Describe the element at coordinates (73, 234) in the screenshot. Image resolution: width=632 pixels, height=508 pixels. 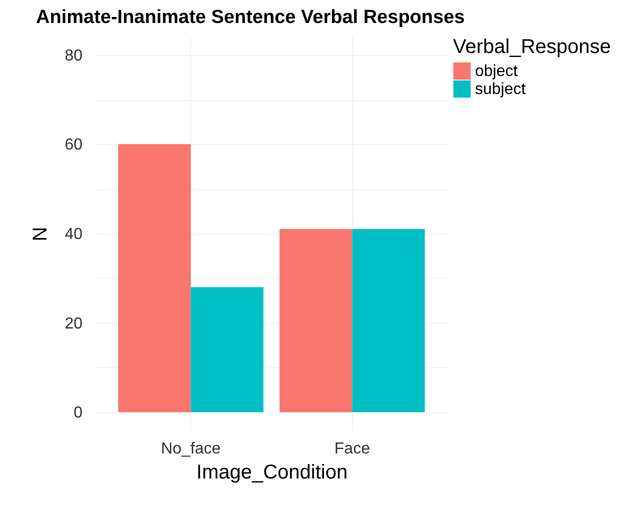
I see `y-tick-label: 40` at that location.